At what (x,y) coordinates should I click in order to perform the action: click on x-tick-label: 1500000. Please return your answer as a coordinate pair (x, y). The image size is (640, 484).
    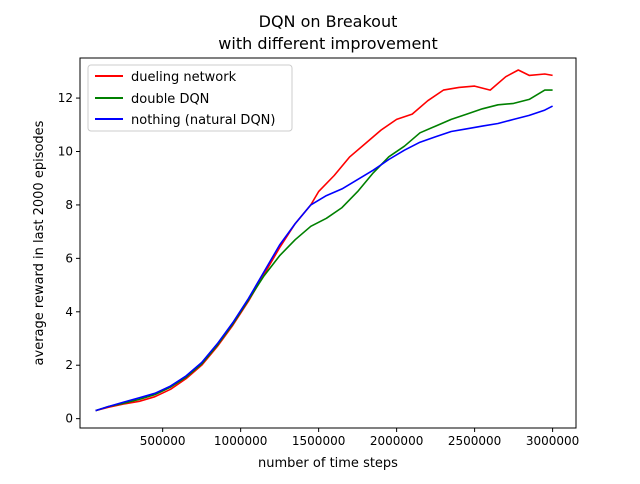
    Looking at the image, I should click on (318, 441).